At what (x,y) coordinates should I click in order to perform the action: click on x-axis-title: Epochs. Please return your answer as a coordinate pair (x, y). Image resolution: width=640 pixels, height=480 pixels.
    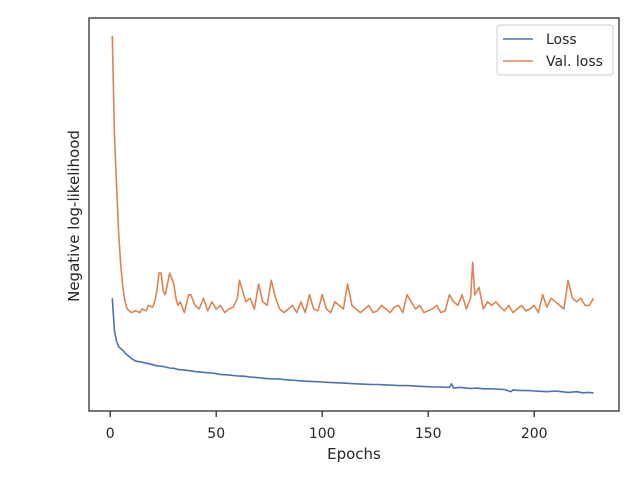
    Looking at the image, I should click on (354, 454).